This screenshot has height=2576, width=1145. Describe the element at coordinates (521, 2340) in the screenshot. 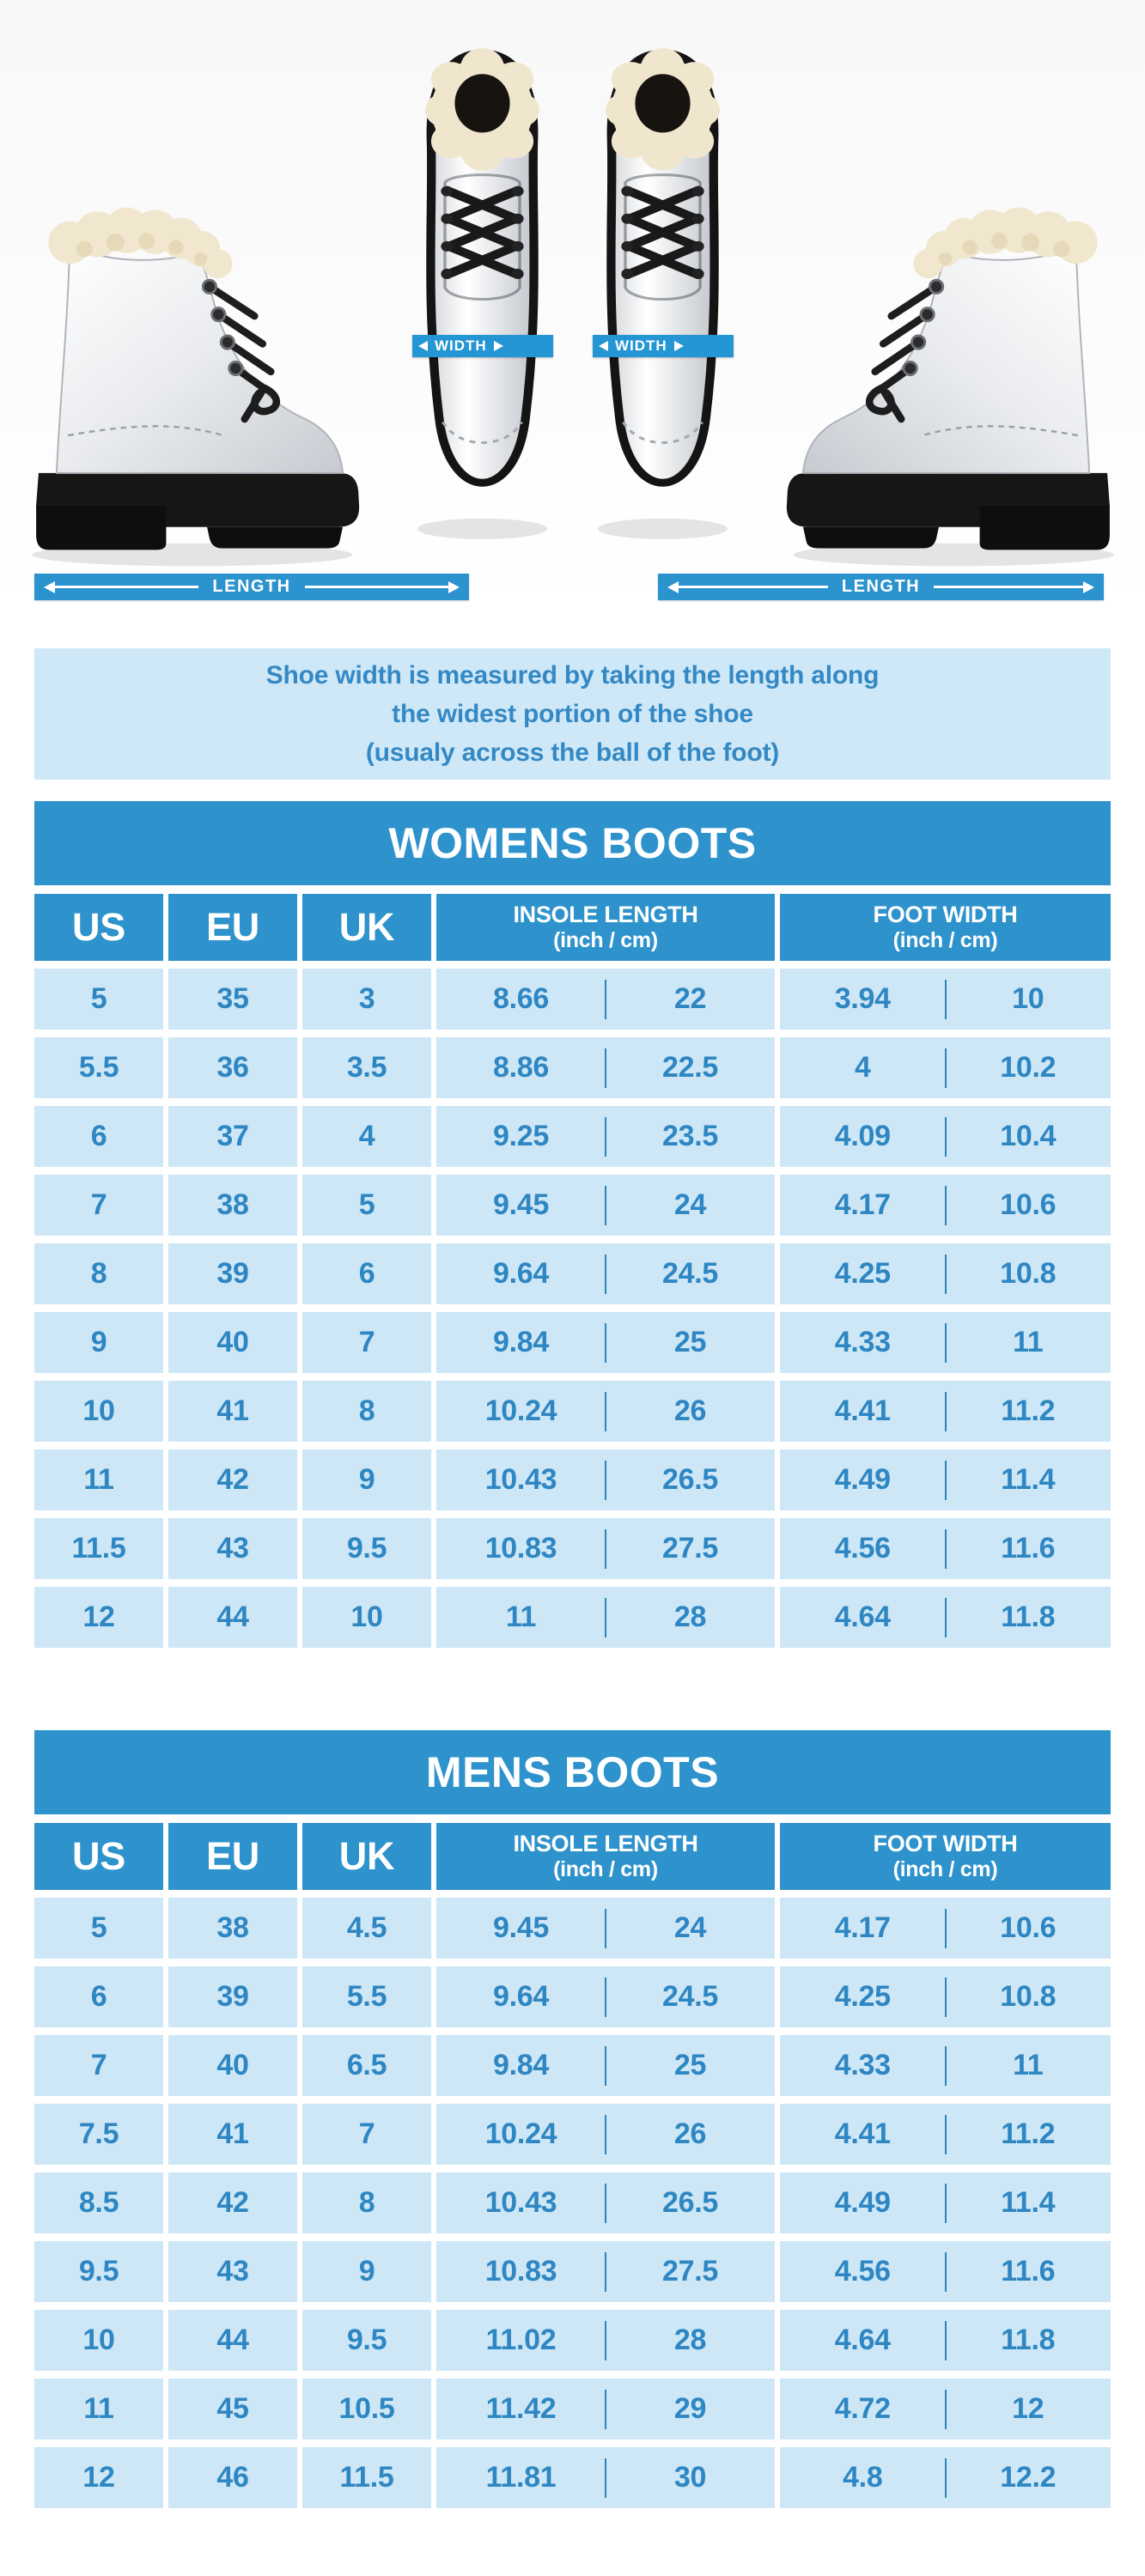

I see `insole-length-inch-value: 11.02` at that location.